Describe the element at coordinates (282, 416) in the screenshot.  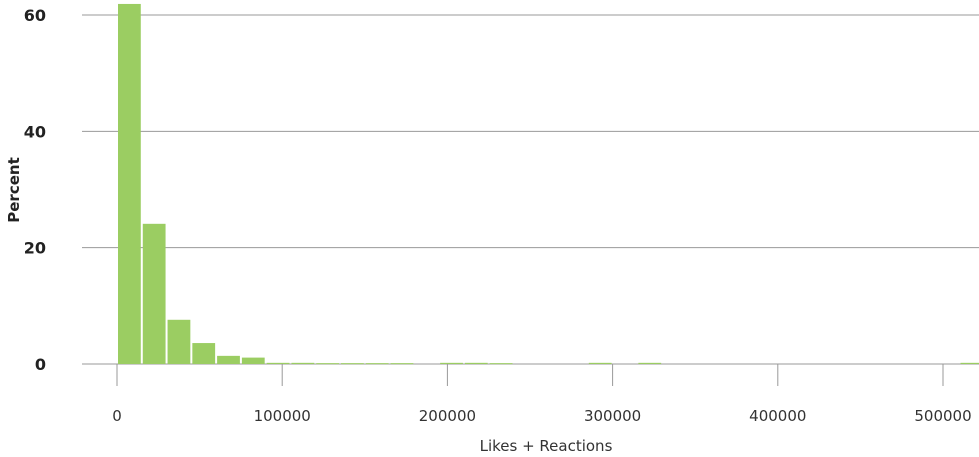
I see `x-tick-label: 100000` at that location.